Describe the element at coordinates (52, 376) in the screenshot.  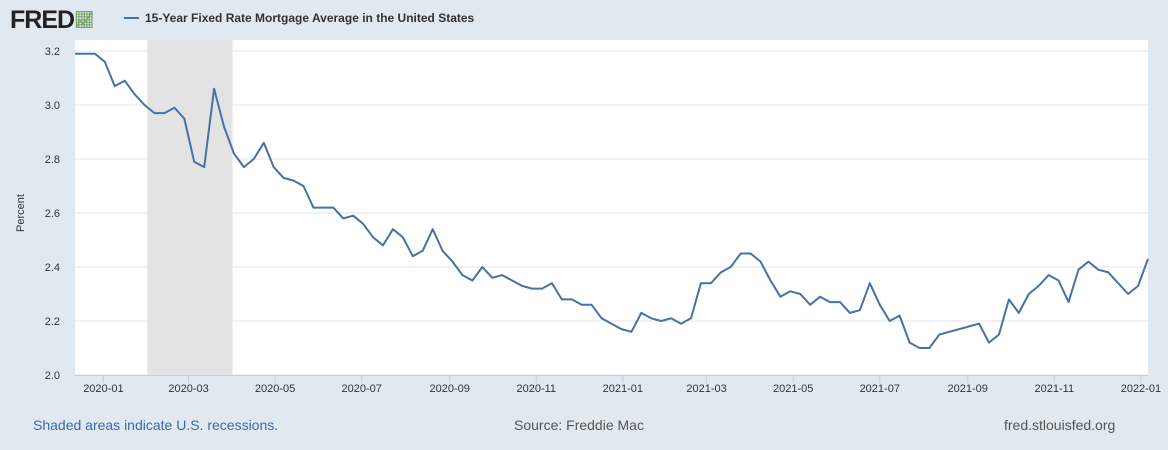
I see `y-tick-label: 2.0` at that location.